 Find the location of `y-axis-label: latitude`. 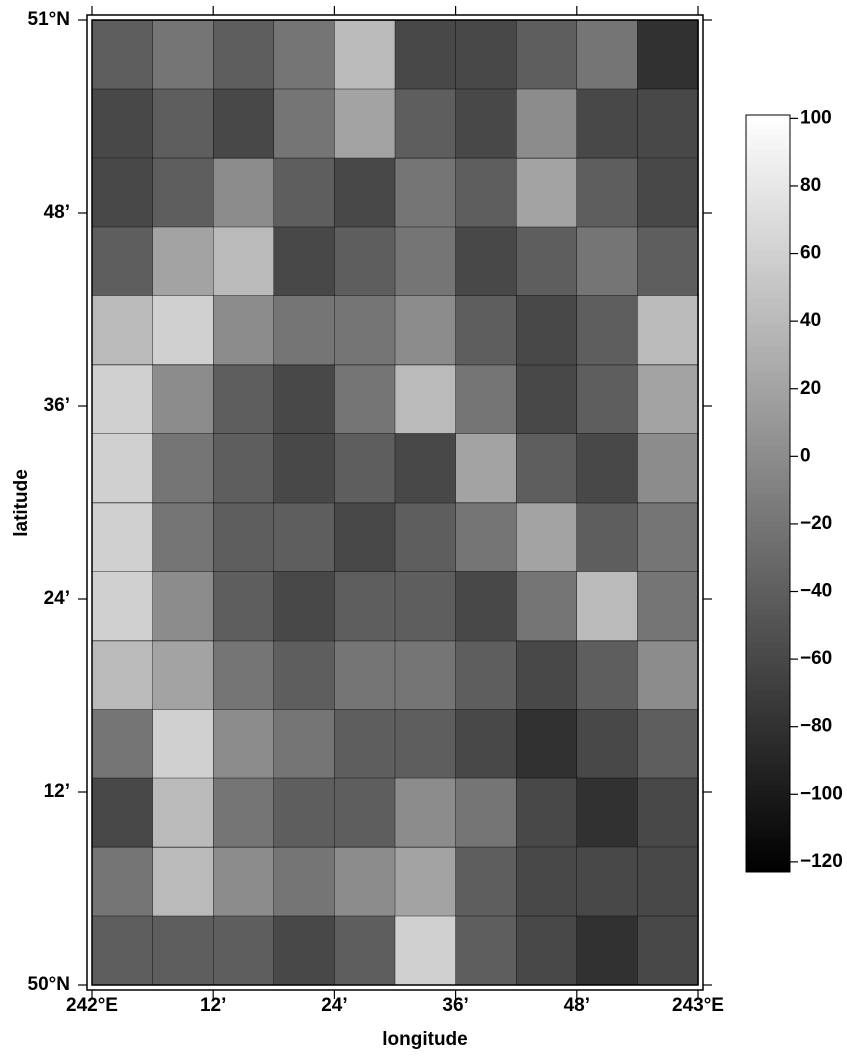

y-axis-label: latitude is located at coordinates (21, 503).